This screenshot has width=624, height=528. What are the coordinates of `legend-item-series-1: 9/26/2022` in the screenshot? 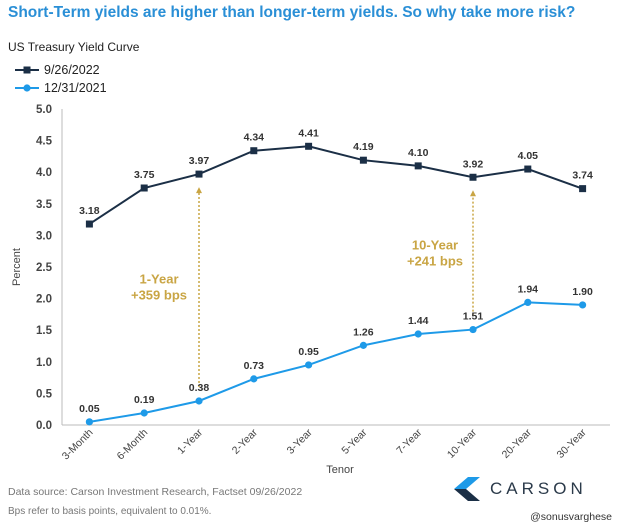 It's located at (57, 70).